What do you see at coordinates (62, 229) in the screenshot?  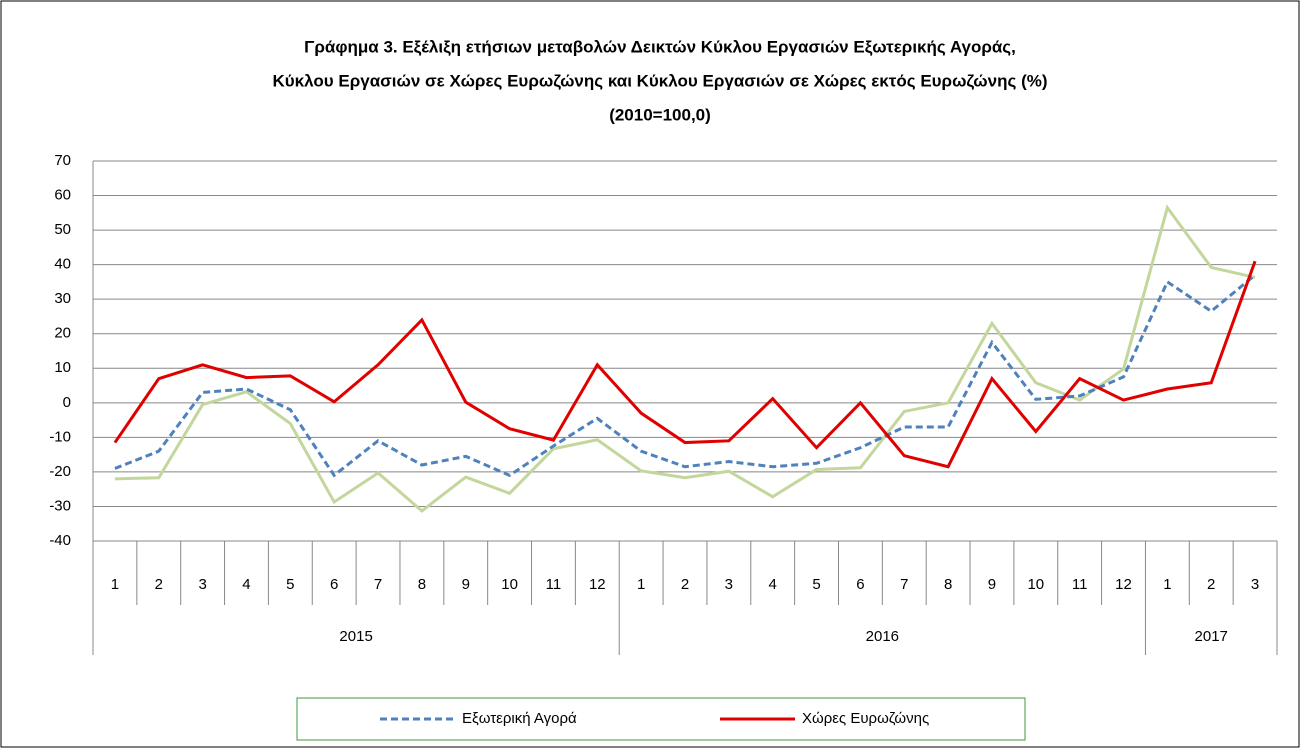 I see `y-tick-label: 50` at bounding box center [62, 229].